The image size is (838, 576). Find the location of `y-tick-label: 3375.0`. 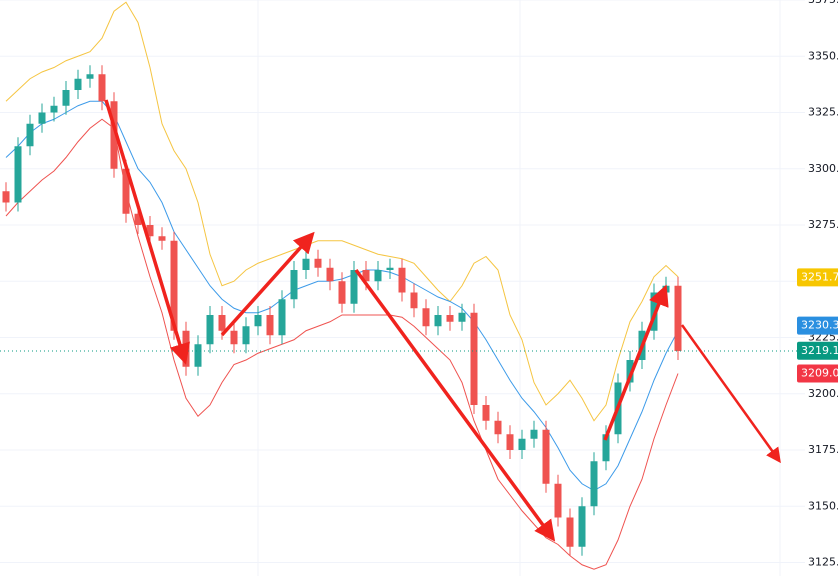

y-tick-label: 3375.0 is located at coordinates (823, 3).